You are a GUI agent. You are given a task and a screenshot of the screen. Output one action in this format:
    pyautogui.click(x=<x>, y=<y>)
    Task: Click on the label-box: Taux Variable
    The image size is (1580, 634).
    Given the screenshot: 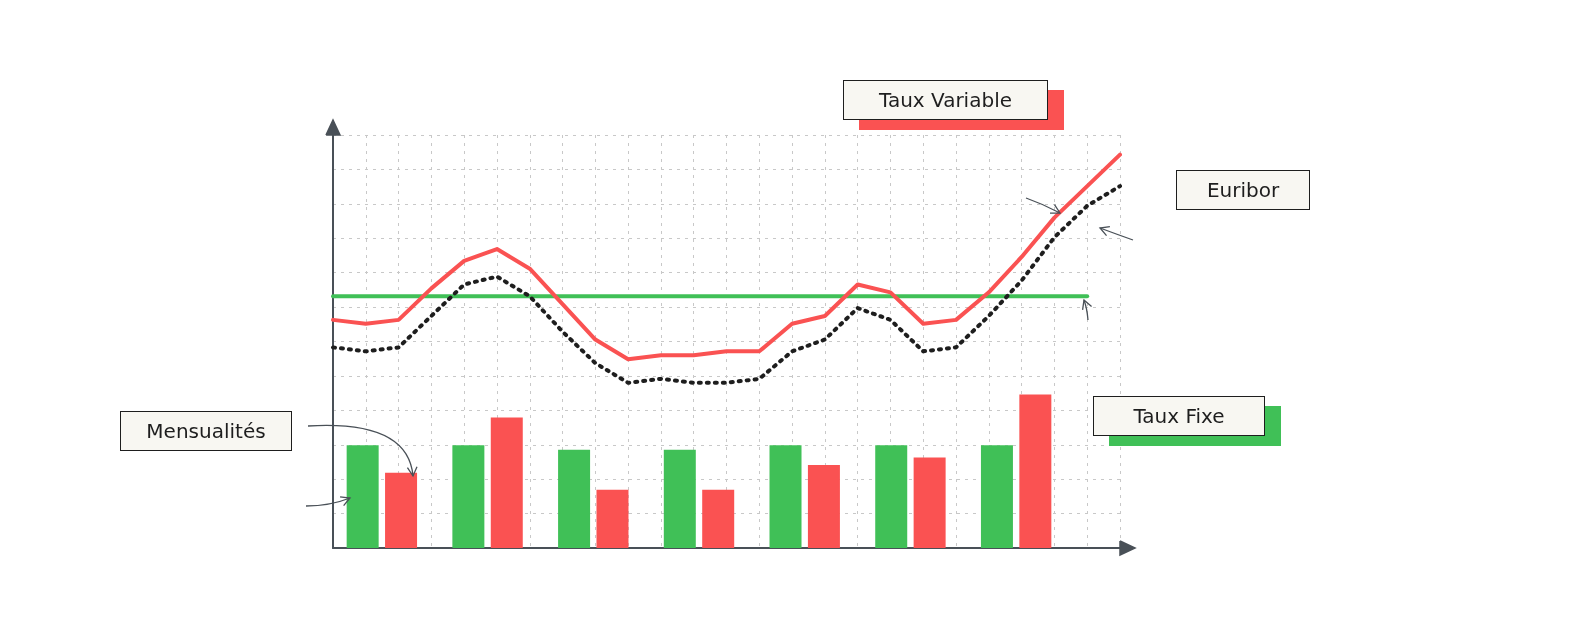 What is the action you would take?
    pyautogui.click(x=945, y=100)
    